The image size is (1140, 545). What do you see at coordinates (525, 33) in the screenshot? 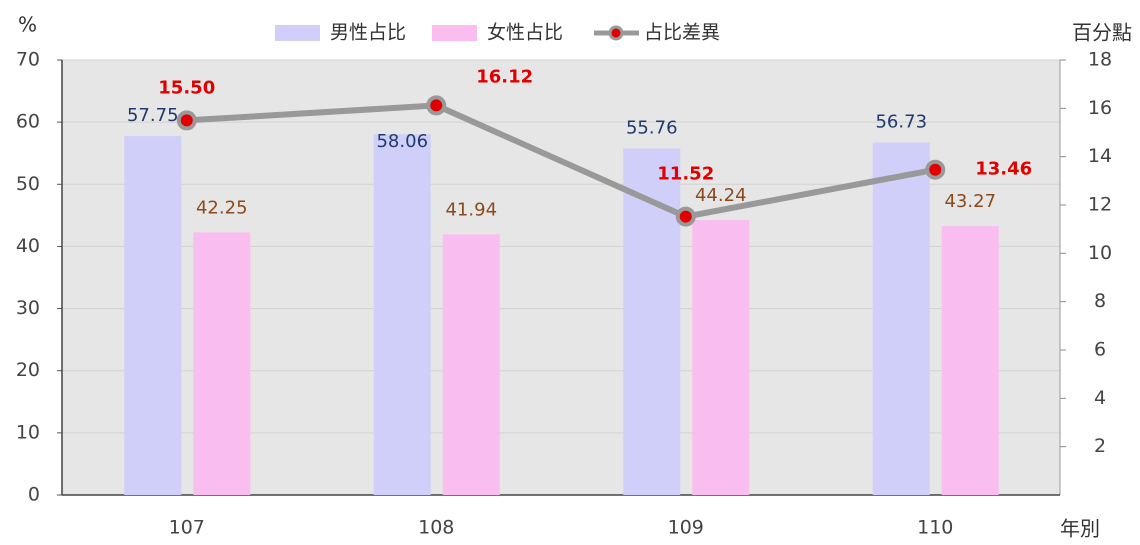
I see `legend-label: 女性占比` at bounding box center [525, 33].